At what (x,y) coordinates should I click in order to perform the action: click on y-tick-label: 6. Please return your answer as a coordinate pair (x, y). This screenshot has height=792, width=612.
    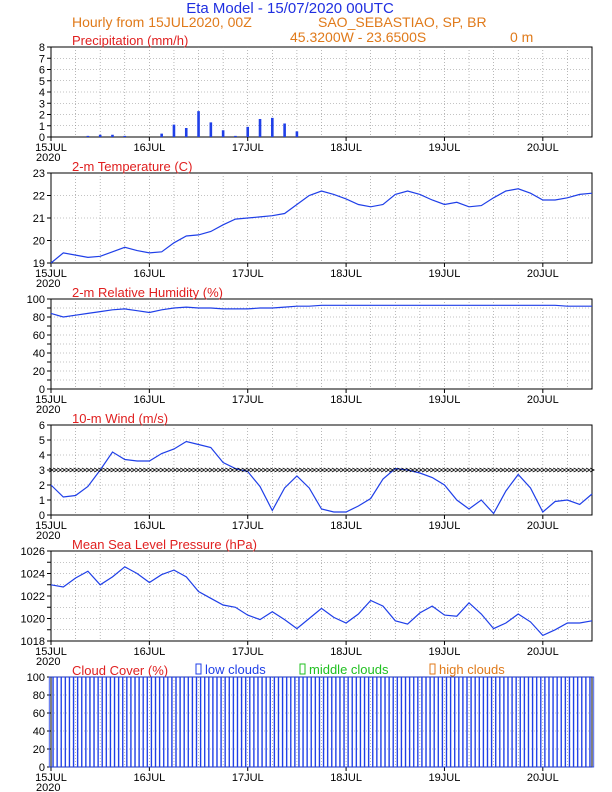
    Looking at the image, I should click on (42, 426).